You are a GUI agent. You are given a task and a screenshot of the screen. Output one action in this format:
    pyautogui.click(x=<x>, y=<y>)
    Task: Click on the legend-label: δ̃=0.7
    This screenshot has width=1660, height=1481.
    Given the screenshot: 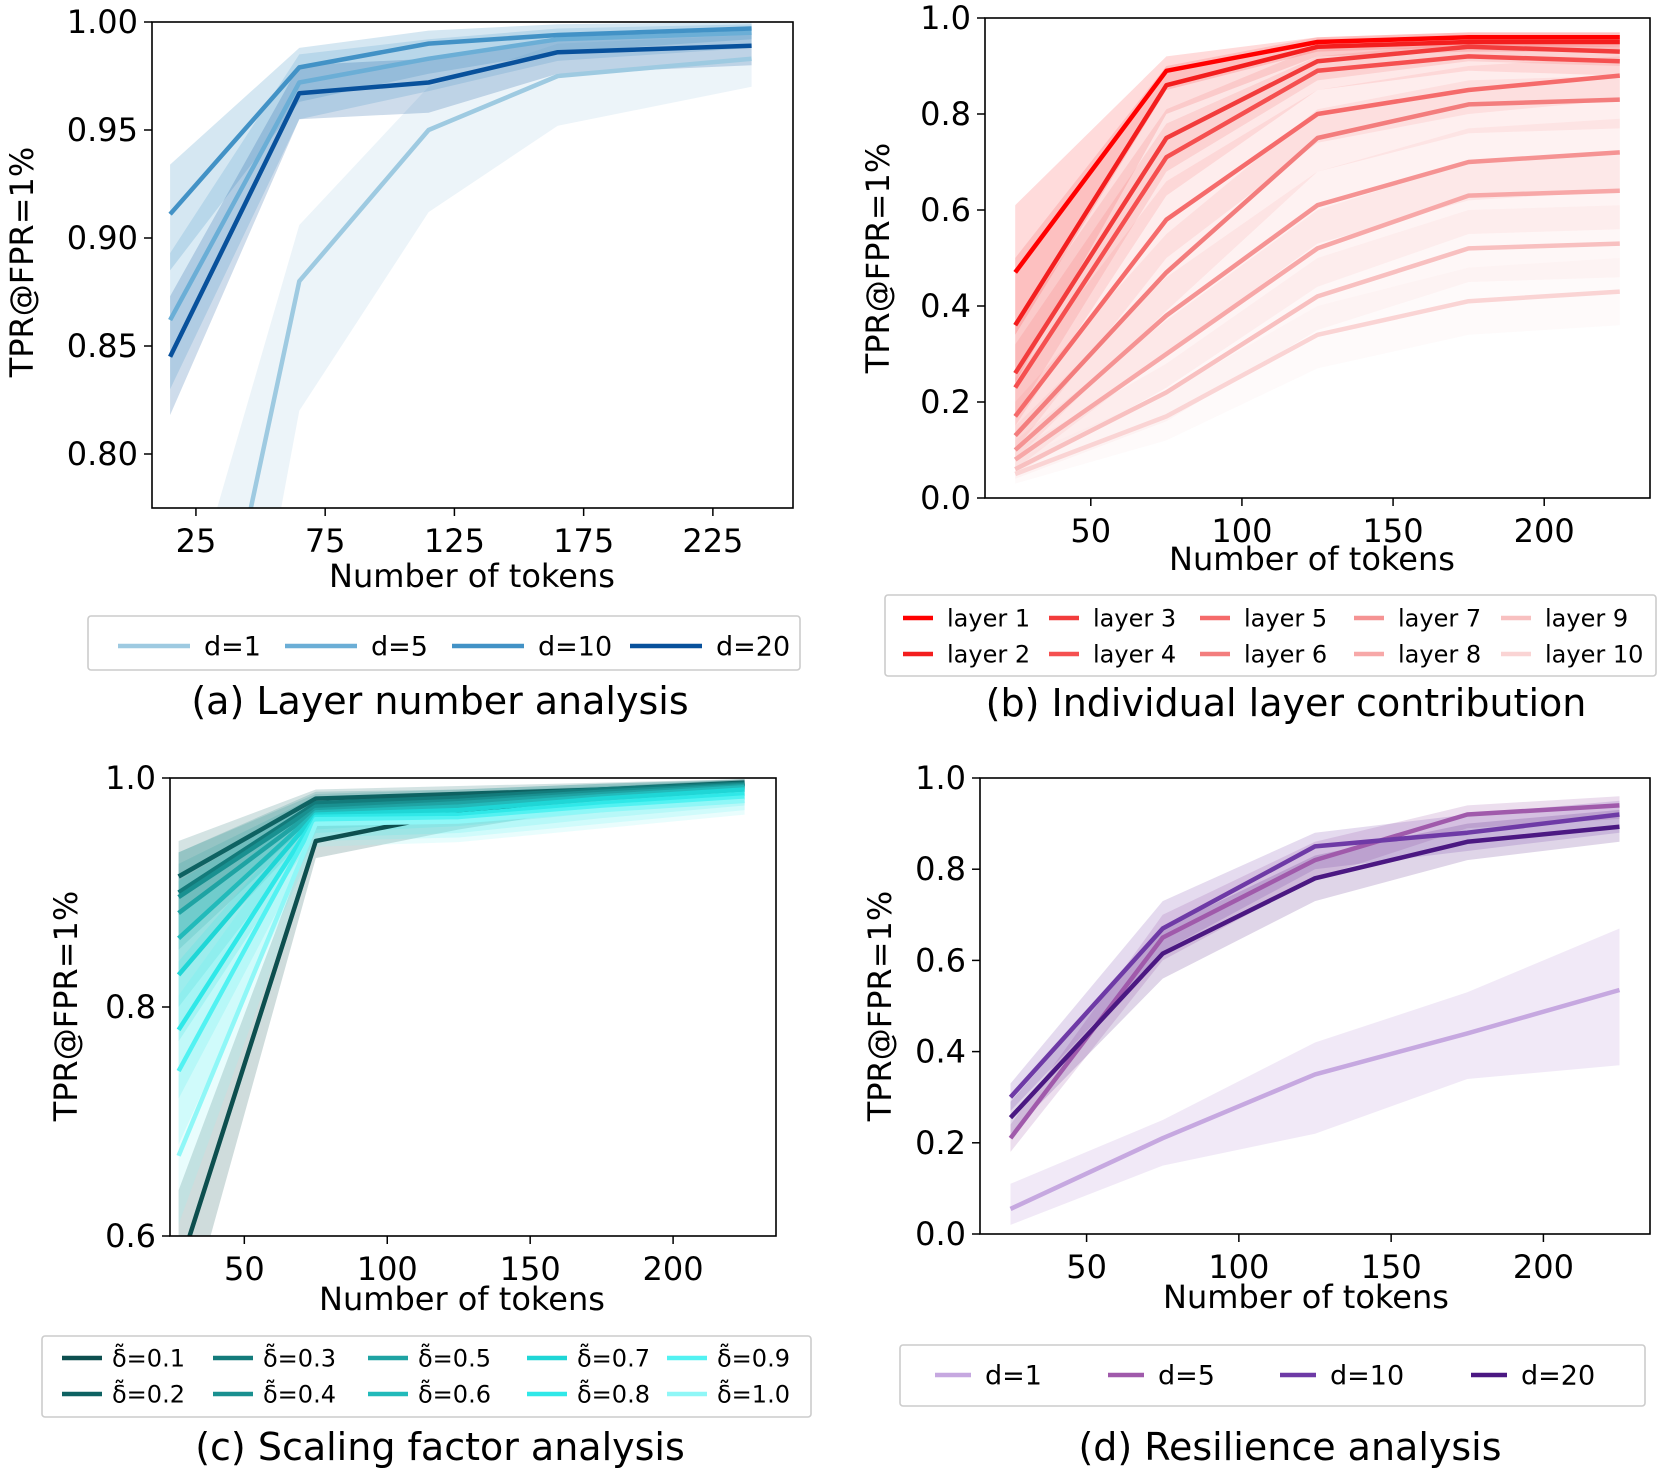 What is the action you would take?
    pyautogui.click(x=613, y=1357)
    